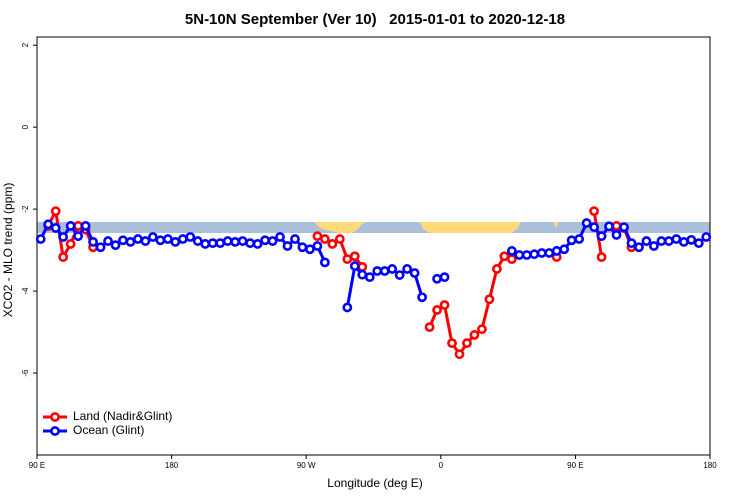 The height and width of the screenshot is (500, 750). What do you see at coordinates (306, 465) in the screenshot?
I see `x-tick-label: 90 W` at bounding box center [306, 465].